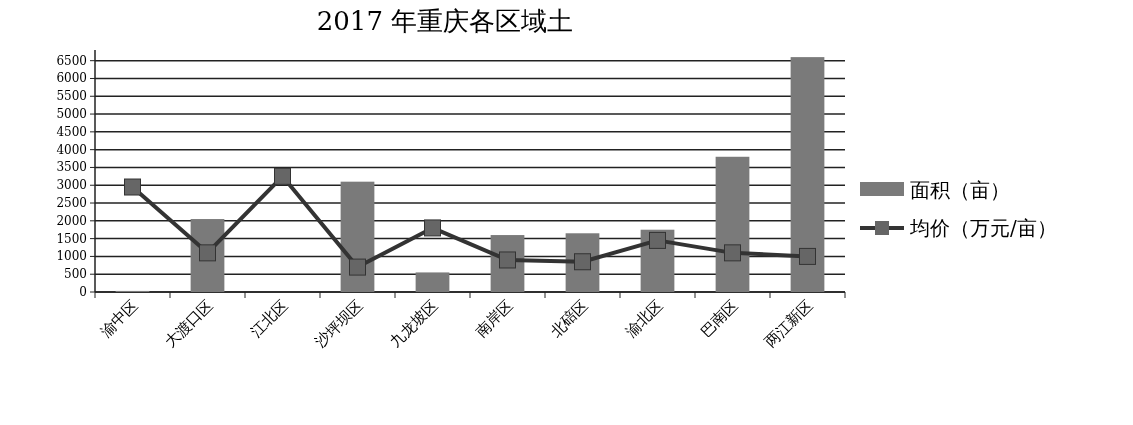 This screenshot has height=425, width=1133. I want to click on y-tick-label: 1000, so click(71, 256).